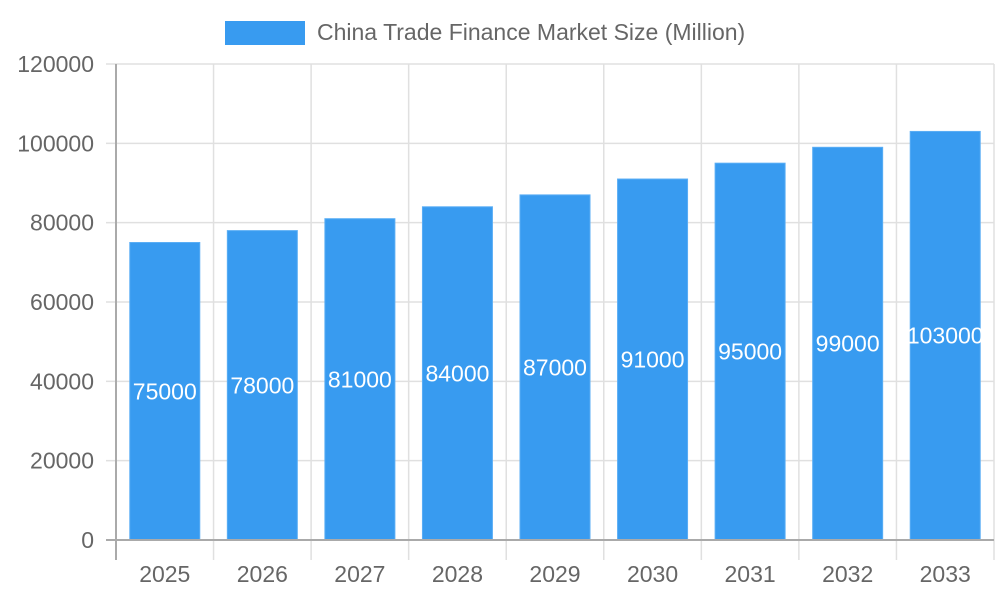 The width and height of the screenshot is (1000, 600). What do you see at coordinates (652, 574) in the screenshot?
I see `x-tick-label: 2030` at bounding box center [652, 574].